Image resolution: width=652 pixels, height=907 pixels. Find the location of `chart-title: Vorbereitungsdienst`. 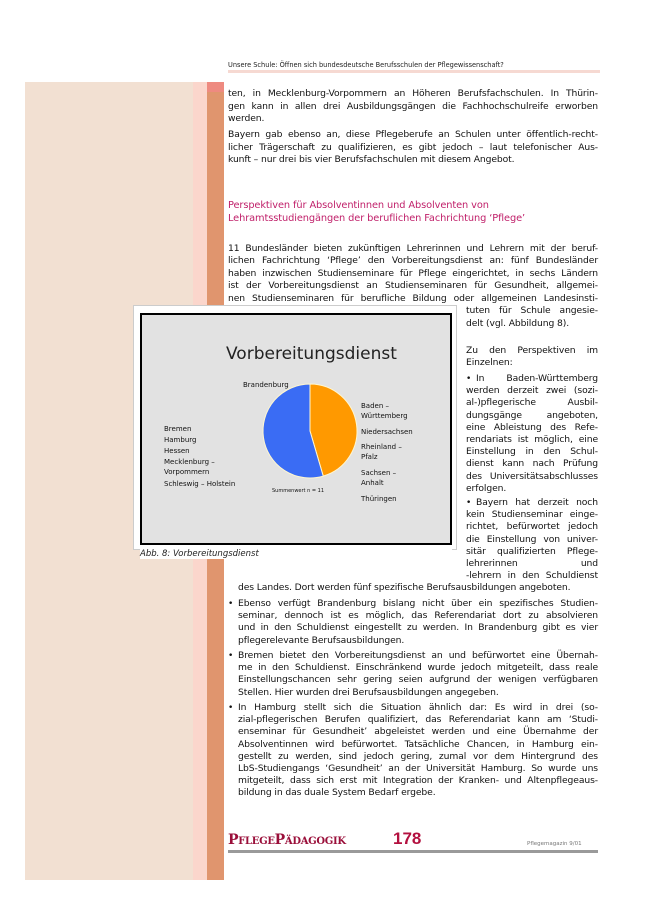

chart-title: Vorbereitungsdienst is located at coordinates (311, 354).